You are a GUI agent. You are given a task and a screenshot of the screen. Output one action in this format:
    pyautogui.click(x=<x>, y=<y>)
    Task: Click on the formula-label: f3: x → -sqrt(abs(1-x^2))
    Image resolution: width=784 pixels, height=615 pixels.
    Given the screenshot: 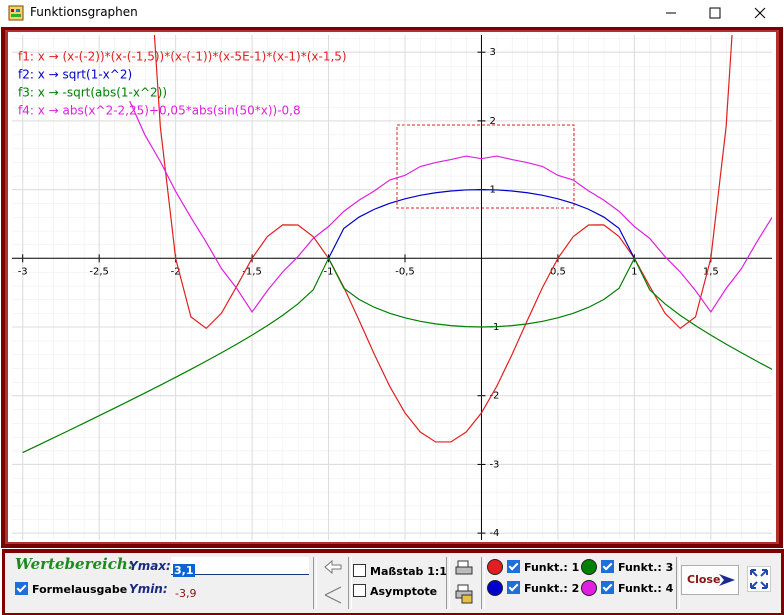 What is the action you would take?
    pyautogui.click(x=92, y=93)
    